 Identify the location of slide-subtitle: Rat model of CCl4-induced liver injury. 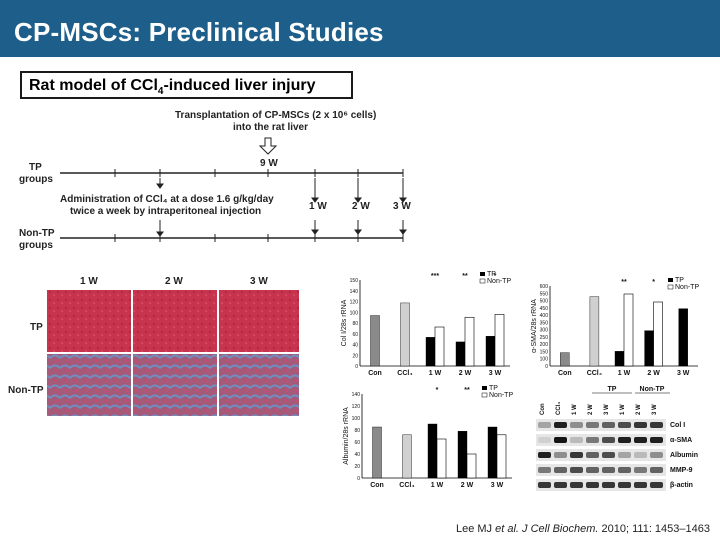
(172, 87).